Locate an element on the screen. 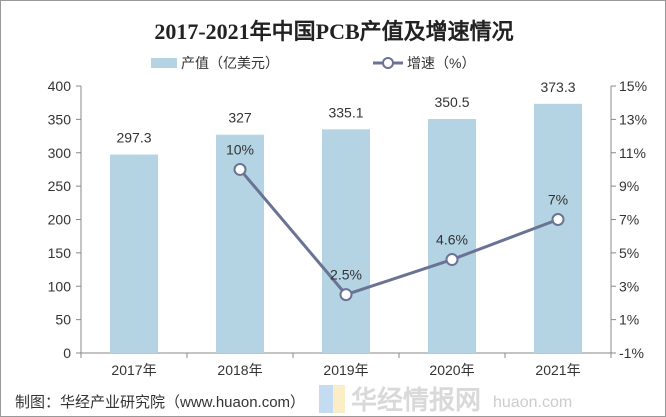  left-tick-label: 0 is located at coordinates (67, 353).